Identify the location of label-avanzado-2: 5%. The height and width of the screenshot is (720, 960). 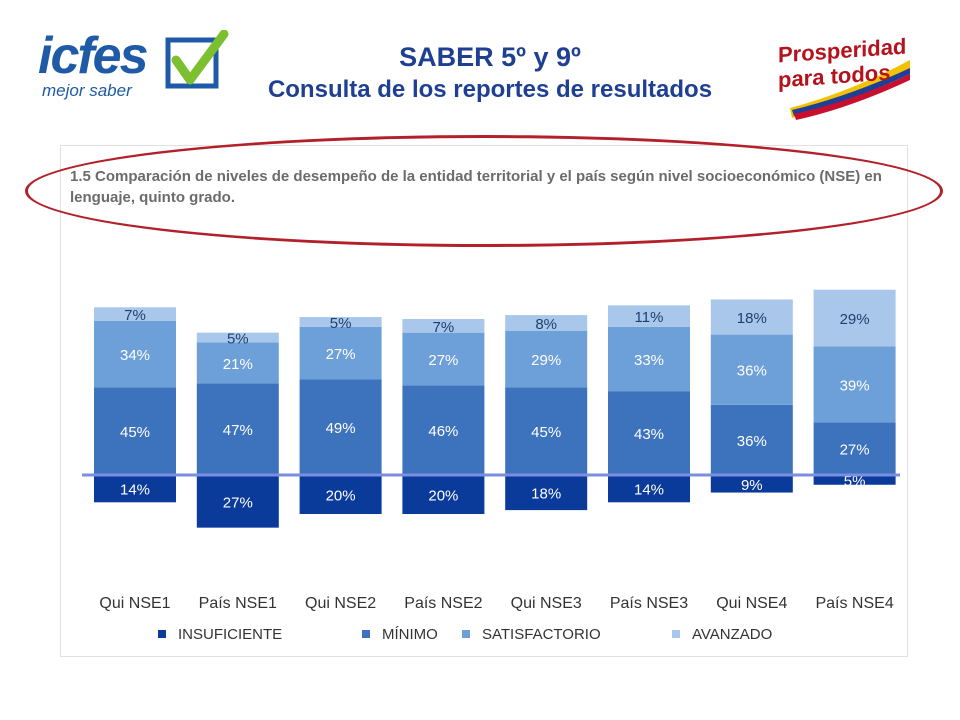
(341, 323).